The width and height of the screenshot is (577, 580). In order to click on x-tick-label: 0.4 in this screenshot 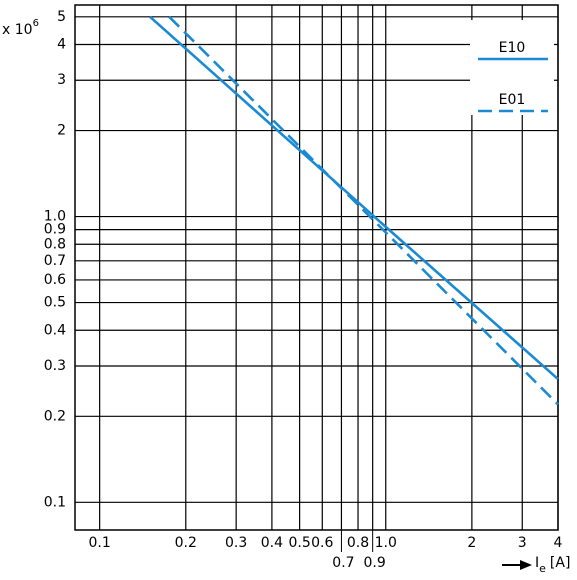, I will do `click(272, 543)`.